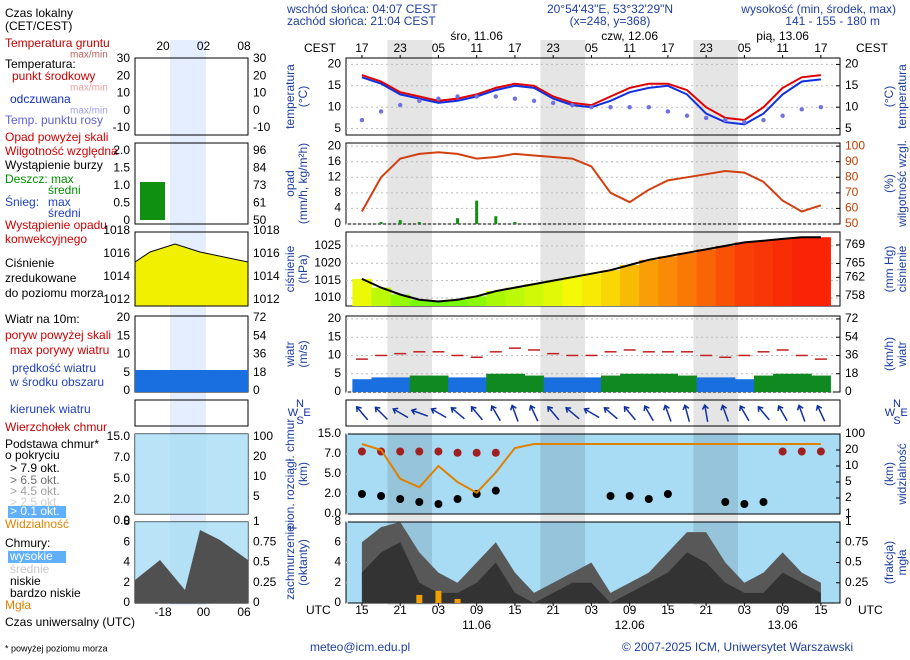  I want to click on mini-tick-label: 2.0, so click(121, 150).